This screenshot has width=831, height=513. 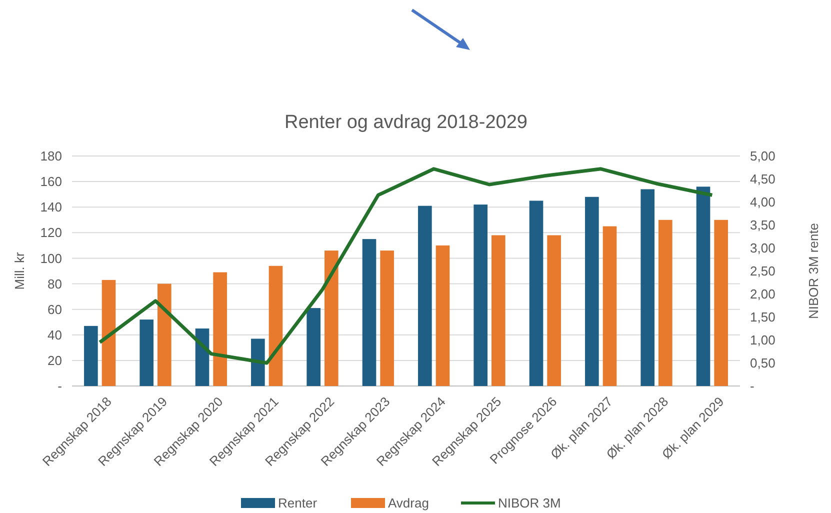 What do you see at coordinates (298, 503) in the screenshot?
I see `legend-label: Renter` at bounding box center [298, 503].